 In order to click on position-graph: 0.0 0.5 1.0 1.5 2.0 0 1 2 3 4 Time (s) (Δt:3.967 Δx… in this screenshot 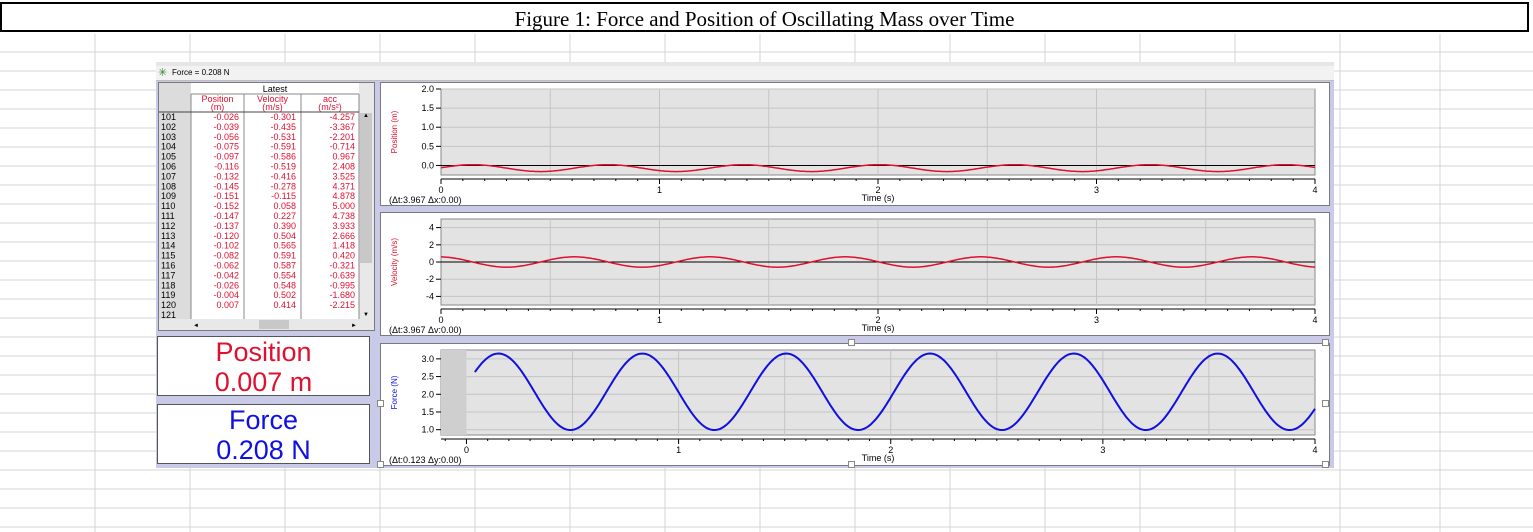, I will do `click(855, 144)`.